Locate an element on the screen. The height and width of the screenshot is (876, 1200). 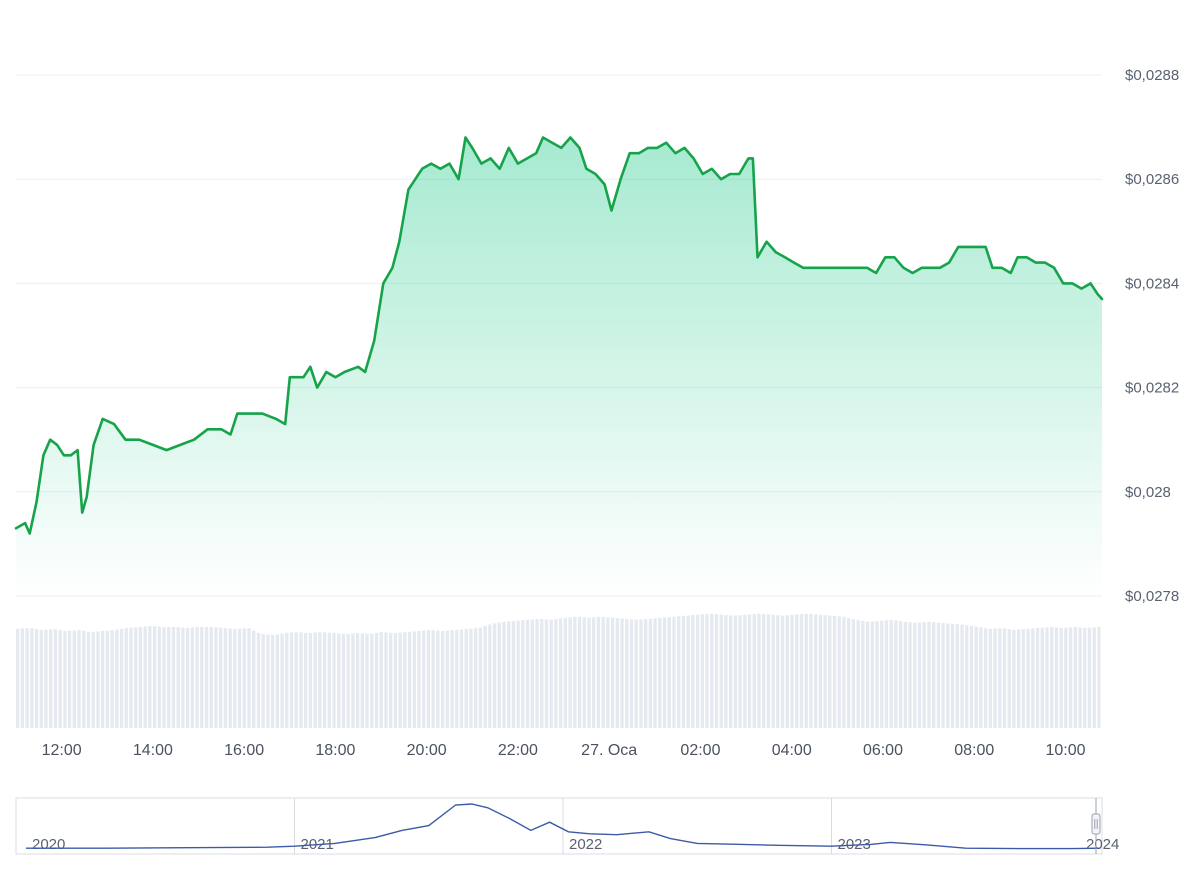
x-tick-label: 14:00 is located at coordinates (153, 750).